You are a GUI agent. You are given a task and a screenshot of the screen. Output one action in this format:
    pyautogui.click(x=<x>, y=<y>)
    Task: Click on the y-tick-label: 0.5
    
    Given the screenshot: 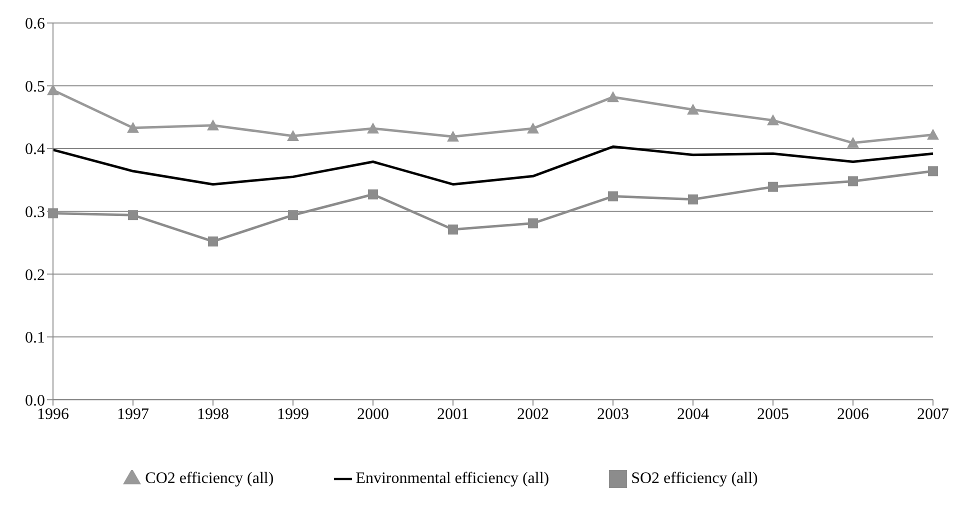 What is the action you would take?
    pyautogui.click(x=35, y=87)
    